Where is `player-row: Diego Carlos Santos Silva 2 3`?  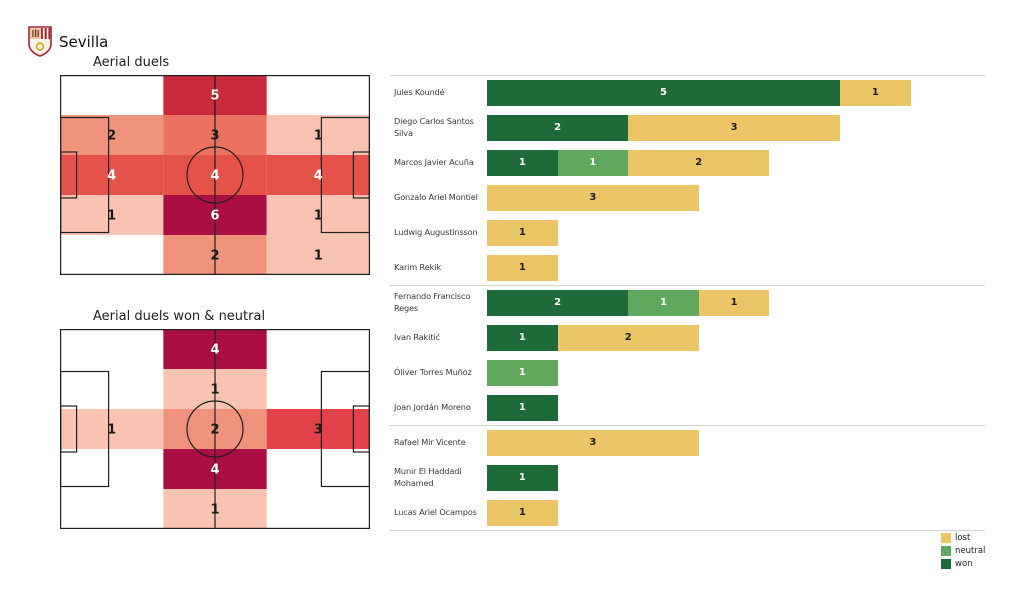 player-row: Diego Carlos Santos Silva 2 3 is located at coordinates (687, 127).